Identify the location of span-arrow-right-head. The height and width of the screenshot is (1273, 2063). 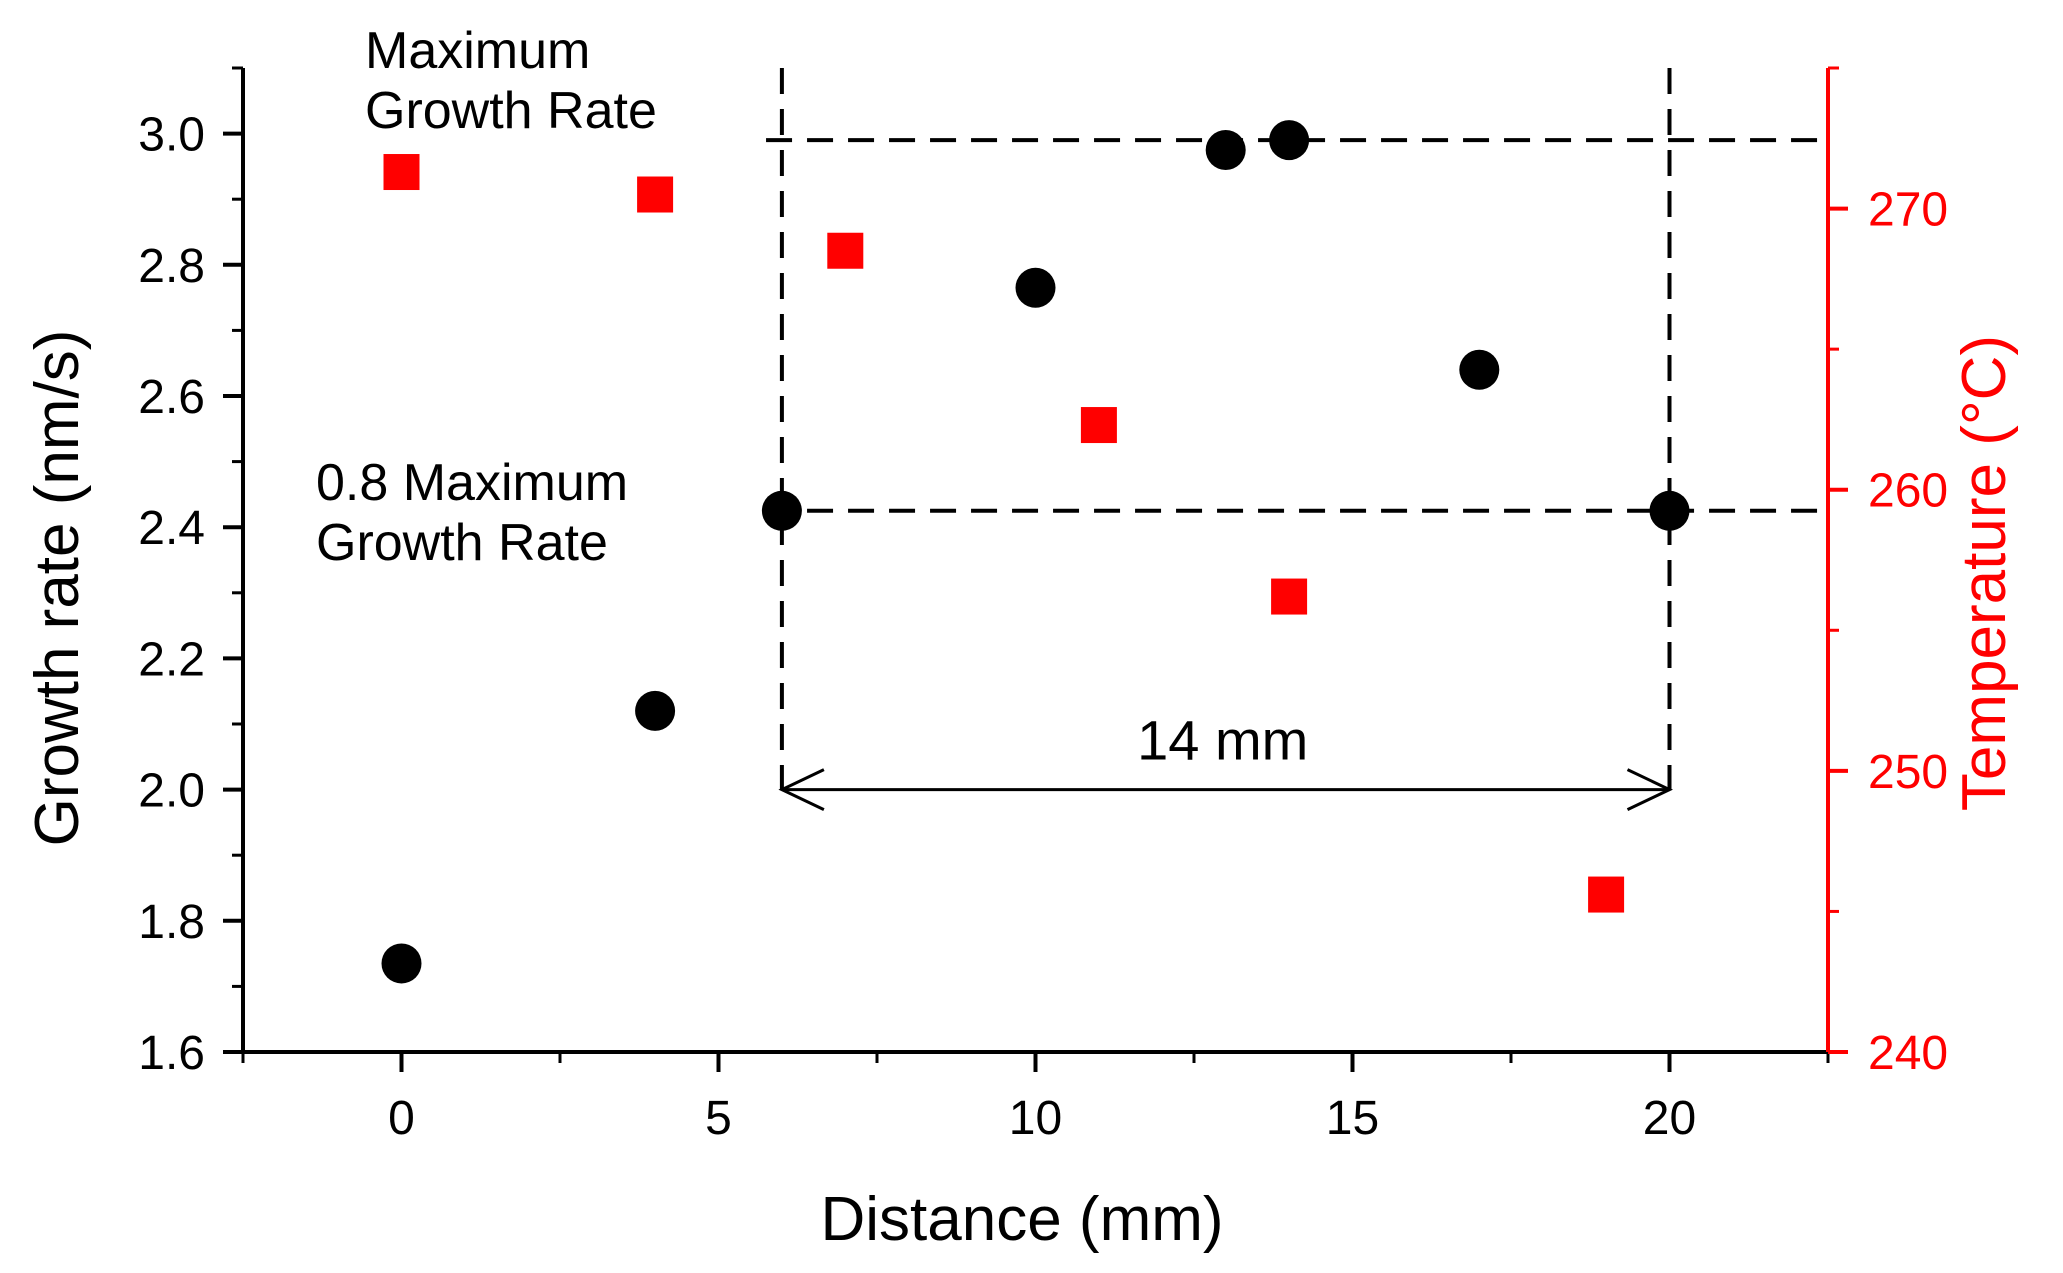
(1649, 789).